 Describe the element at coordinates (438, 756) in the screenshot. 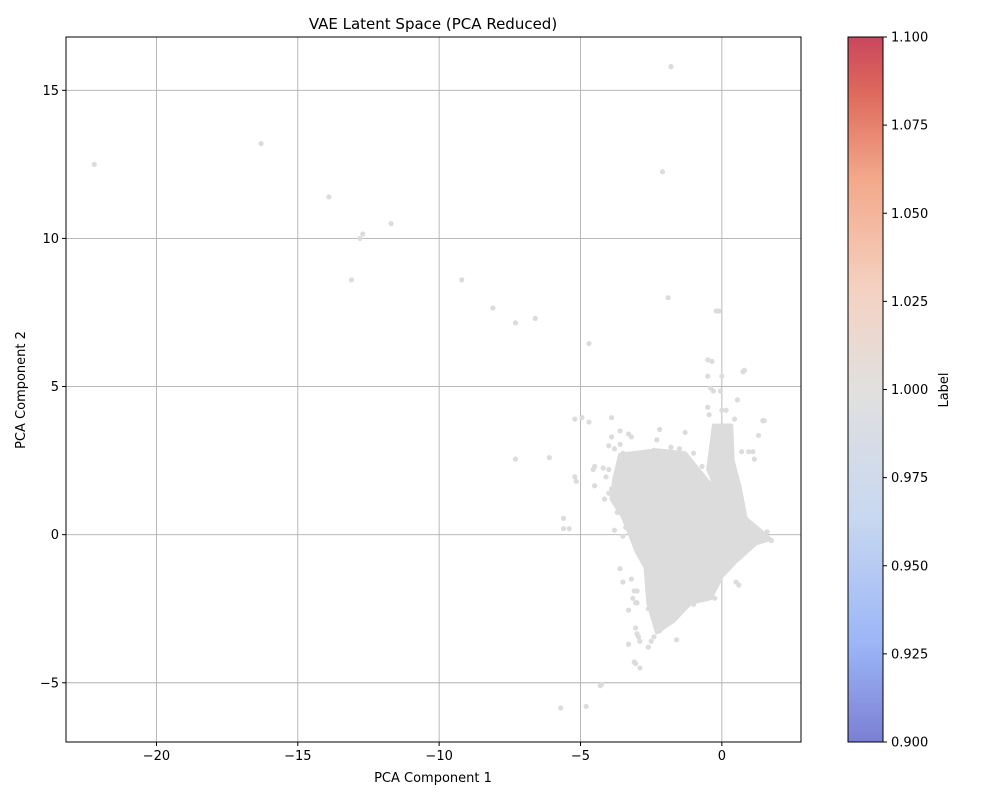

I see `x-tick-label: −10` at that location.